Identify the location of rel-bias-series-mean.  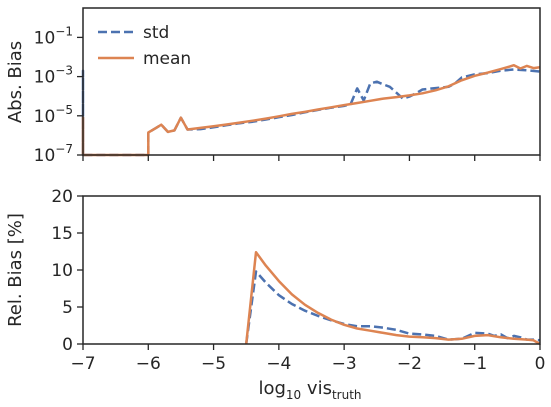
(392, 298).